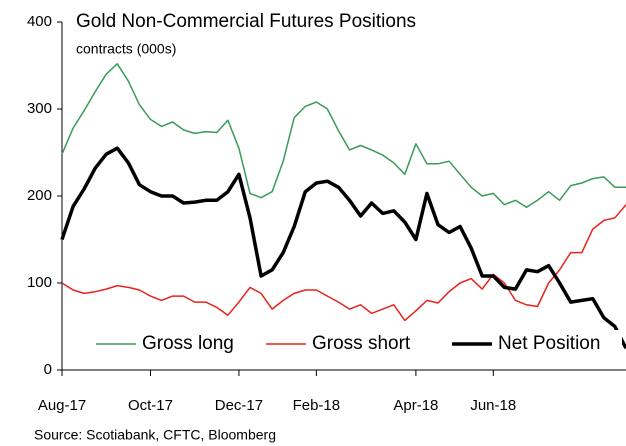 This screenshot has height=446, width=626. I want to click on x-tick-label: Aug-17, so click(62, 405).